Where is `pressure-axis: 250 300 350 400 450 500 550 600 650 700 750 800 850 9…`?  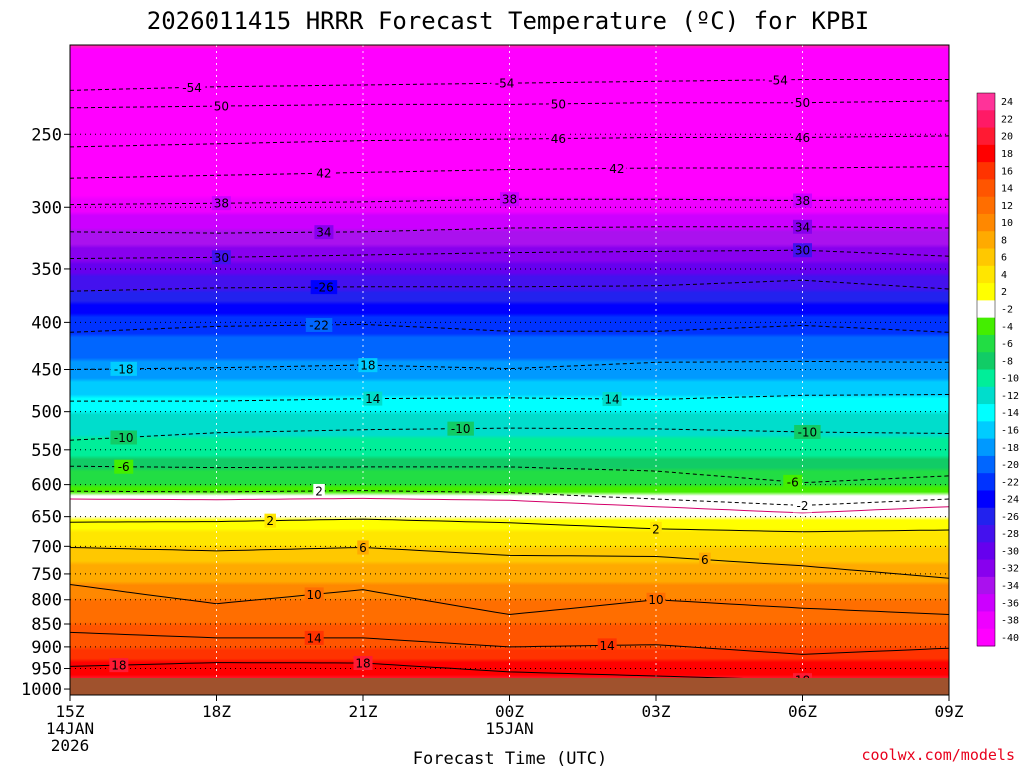
pressure-axis: 250 300 350 400 450 500 550 600 650 700 750 800 850 9… is located at coordinates (45, 412).